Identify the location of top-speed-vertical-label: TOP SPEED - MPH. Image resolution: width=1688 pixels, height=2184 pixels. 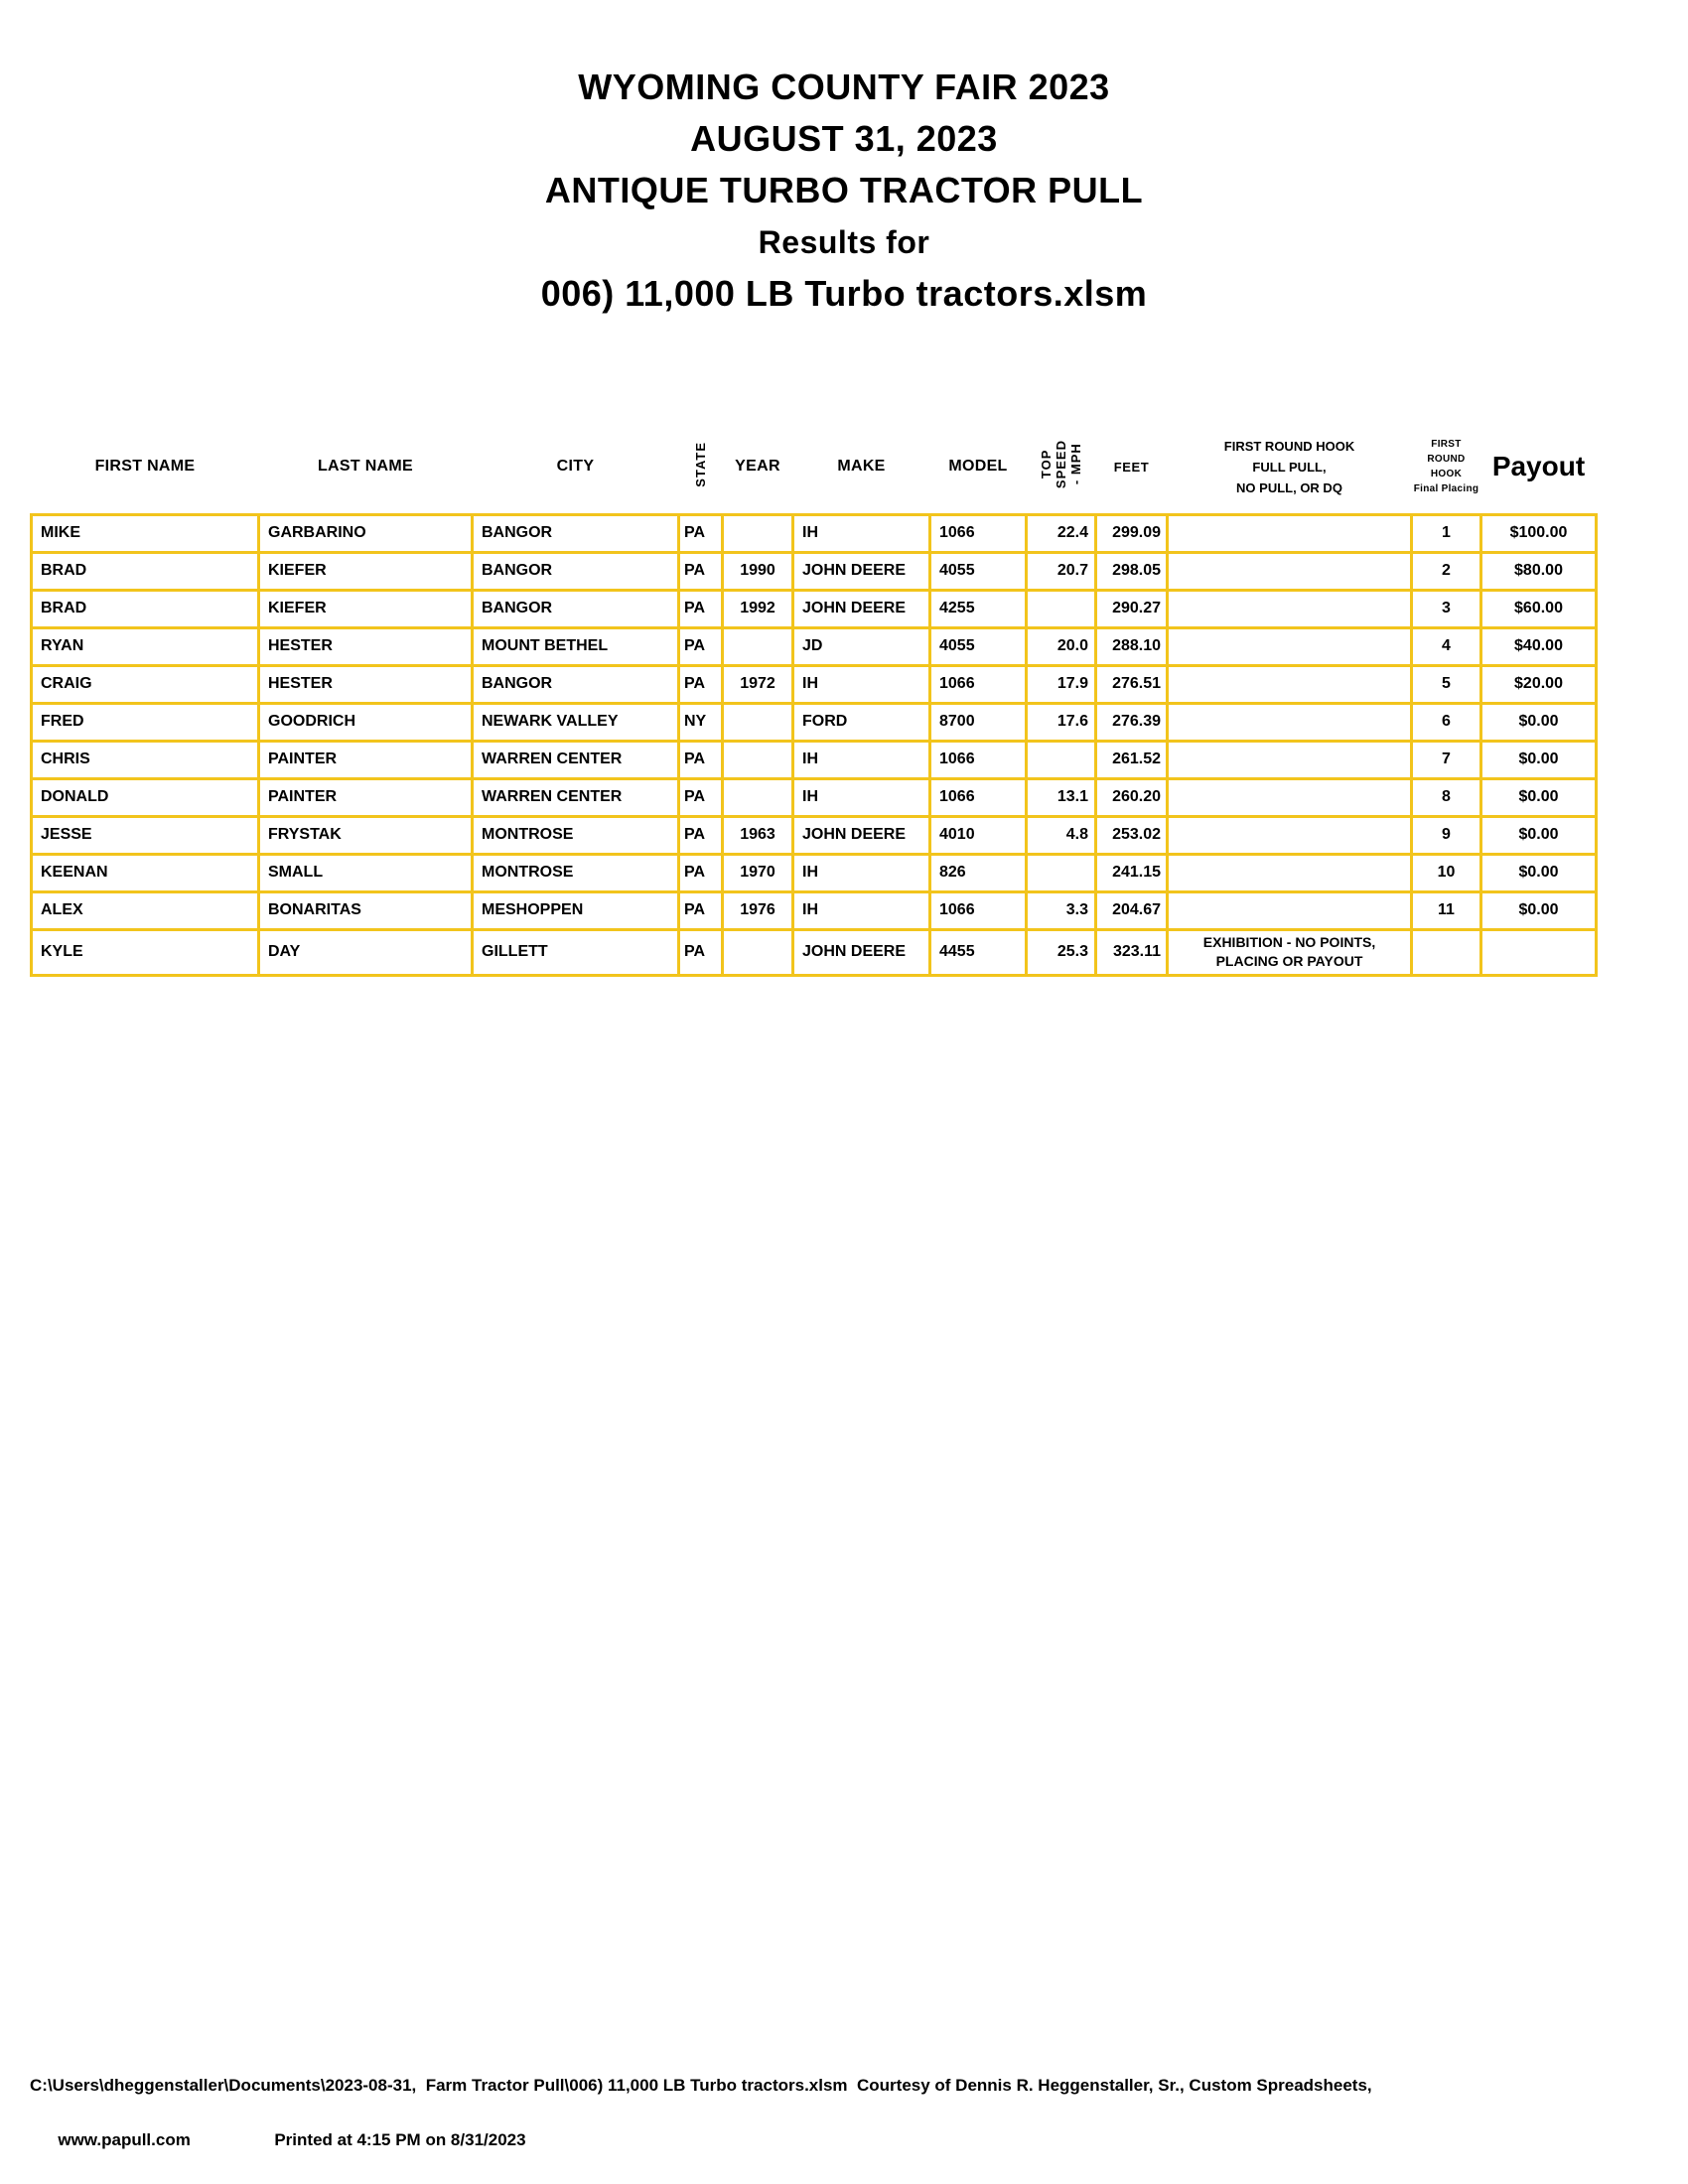
(1061, 464).